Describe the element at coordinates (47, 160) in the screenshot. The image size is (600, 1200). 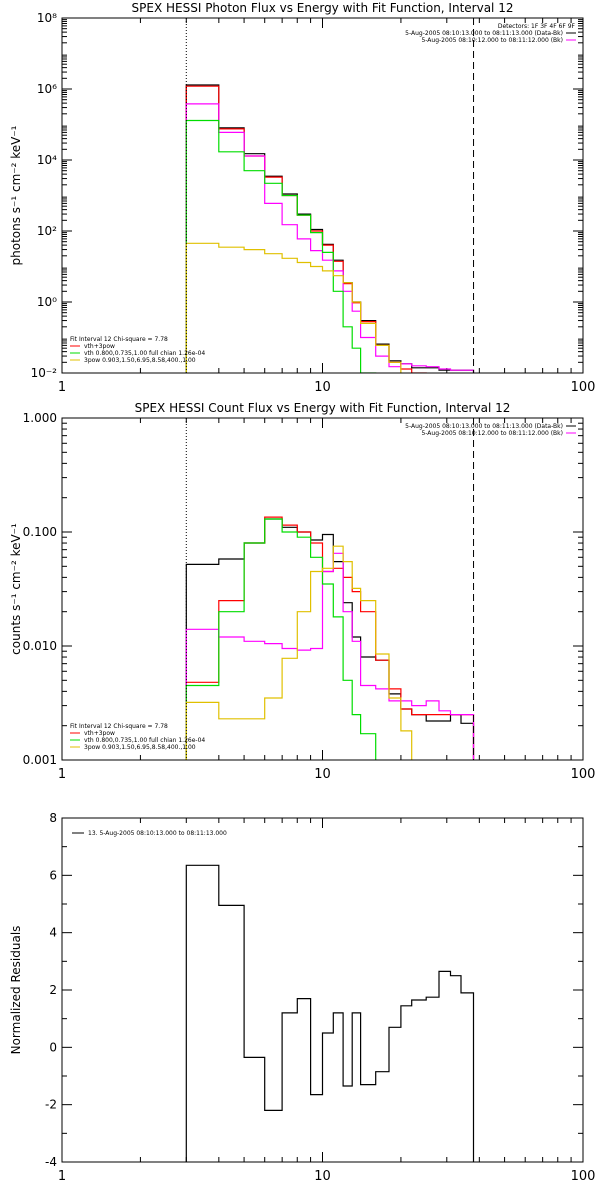
I see `y-tick-label: 10⁴` at that location.